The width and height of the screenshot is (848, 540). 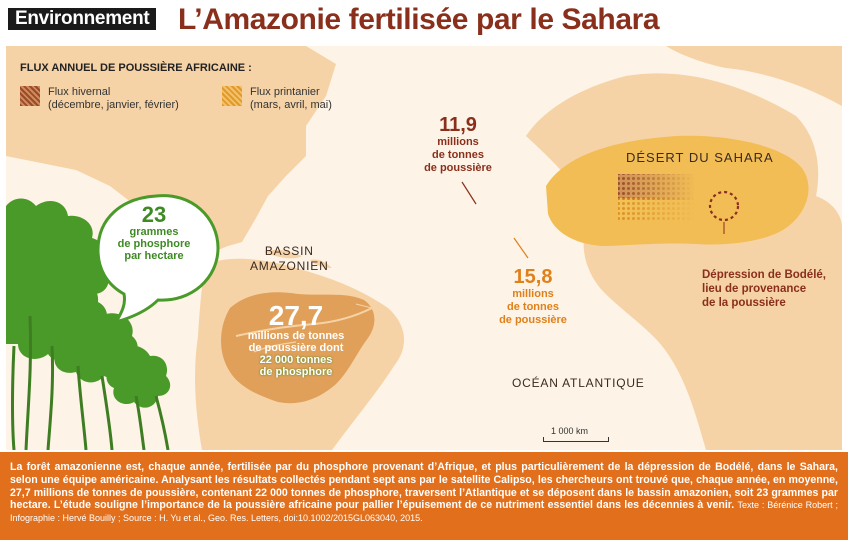 What do you see at coordinates (419, 19) in the screenshot?
I see `page-title: L’Amazonie fertilisée par le Sahara` at bounding box center [419, 19].